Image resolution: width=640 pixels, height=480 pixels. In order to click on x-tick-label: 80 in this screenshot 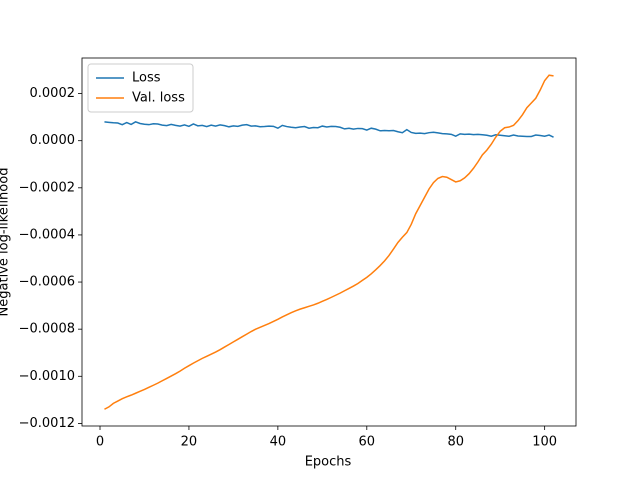, I will do `click(455, 442)`.